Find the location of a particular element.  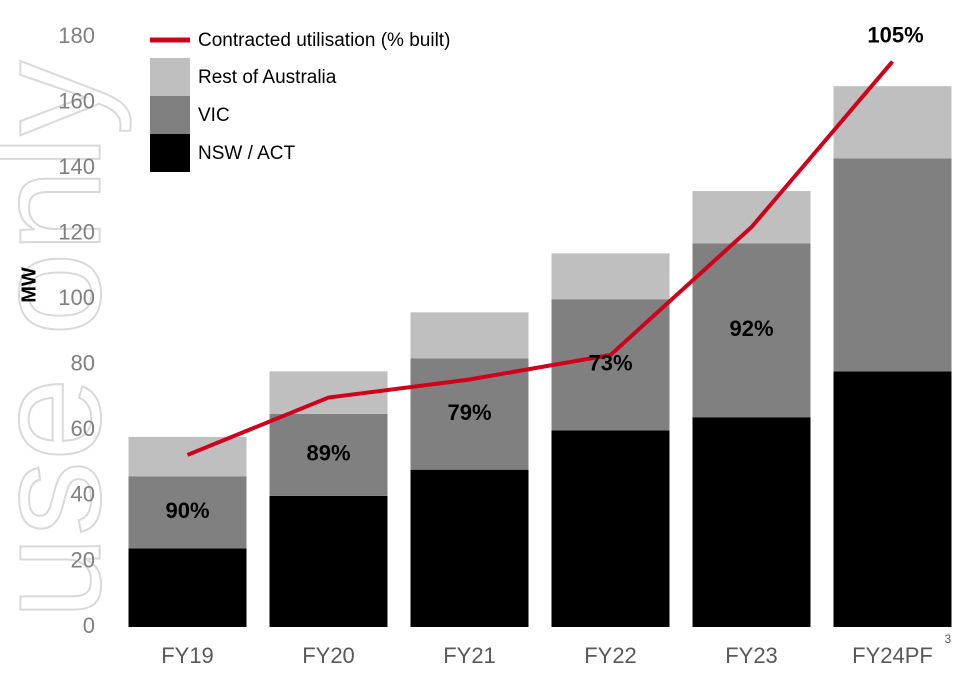

x-tick-label: FY19 is located at coordinates (187, 655).